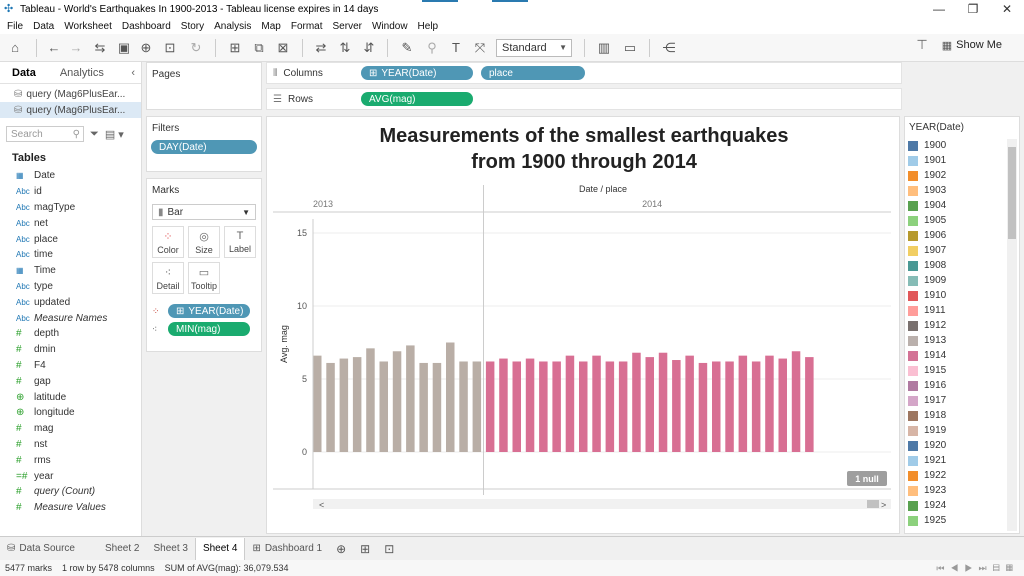 The image size is (1024, 576). What do you see at coordinates (45, 134) in the screenshot?
I see `search-input: Search ⚲` at bounding box center [45, 134].